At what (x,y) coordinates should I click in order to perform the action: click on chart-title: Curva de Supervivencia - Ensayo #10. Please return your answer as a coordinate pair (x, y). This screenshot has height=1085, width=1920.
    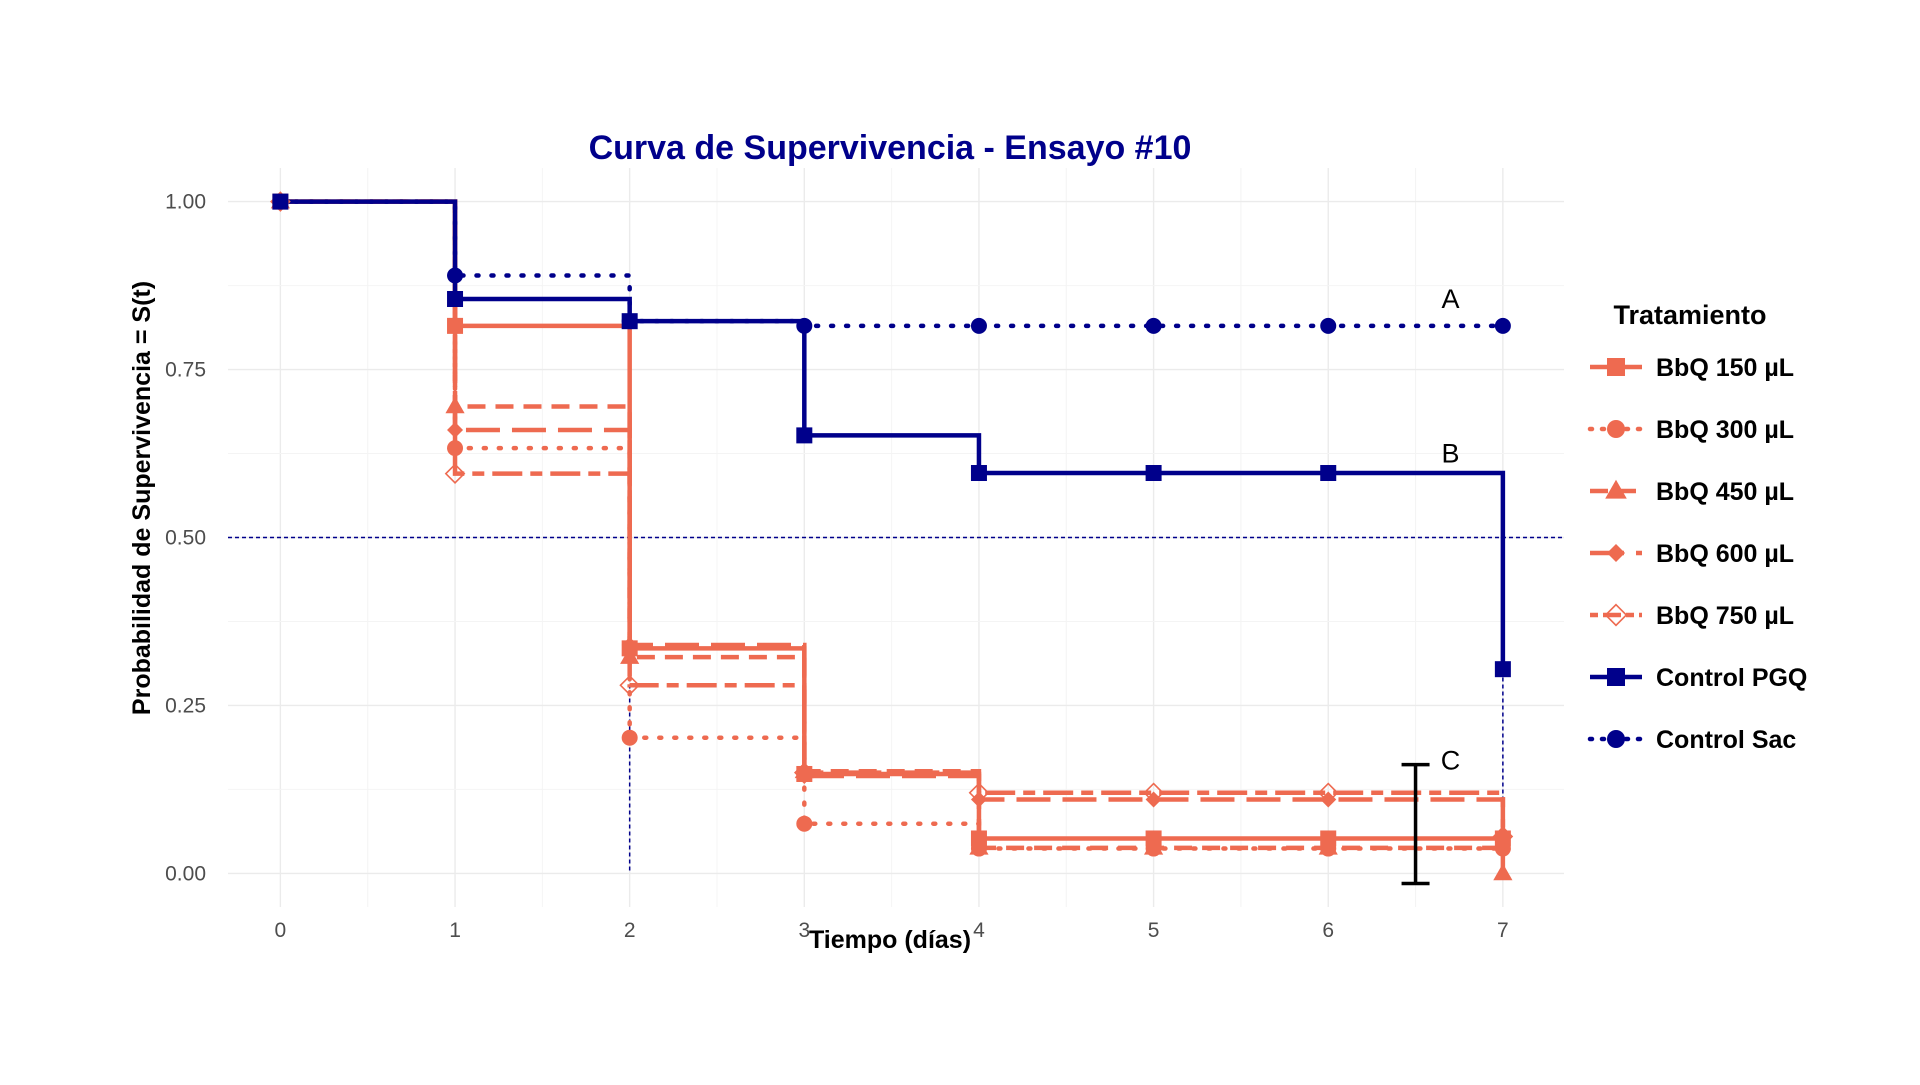
    Looking at the image, I should click on (890, 148).